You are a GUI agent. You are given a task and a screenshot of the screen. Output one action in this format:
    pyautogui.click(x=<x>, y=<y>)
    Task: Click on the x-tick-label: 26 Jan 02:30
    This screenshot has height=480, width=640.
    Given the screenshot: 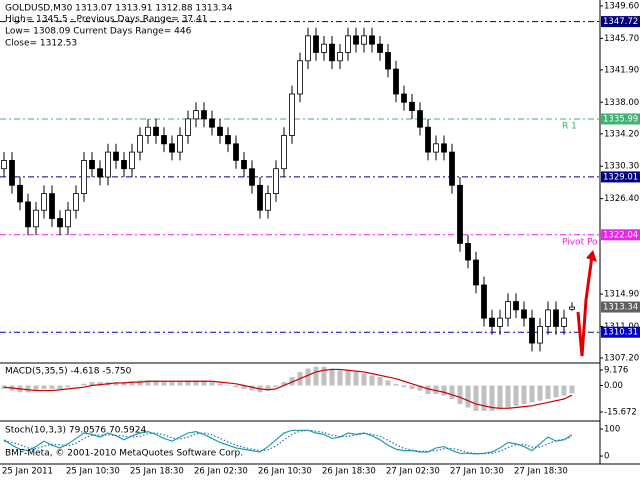 What is the action you would take?
    pyautogui.click(x=221, y=472)
    